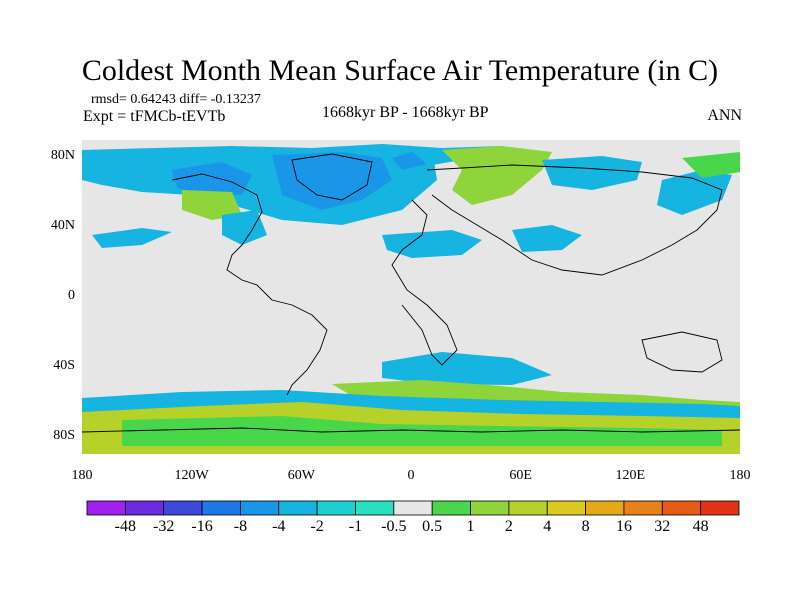  Describe the element at coordinates (244, 227) in the screenshot. I see `field-us-cyan` at that location.